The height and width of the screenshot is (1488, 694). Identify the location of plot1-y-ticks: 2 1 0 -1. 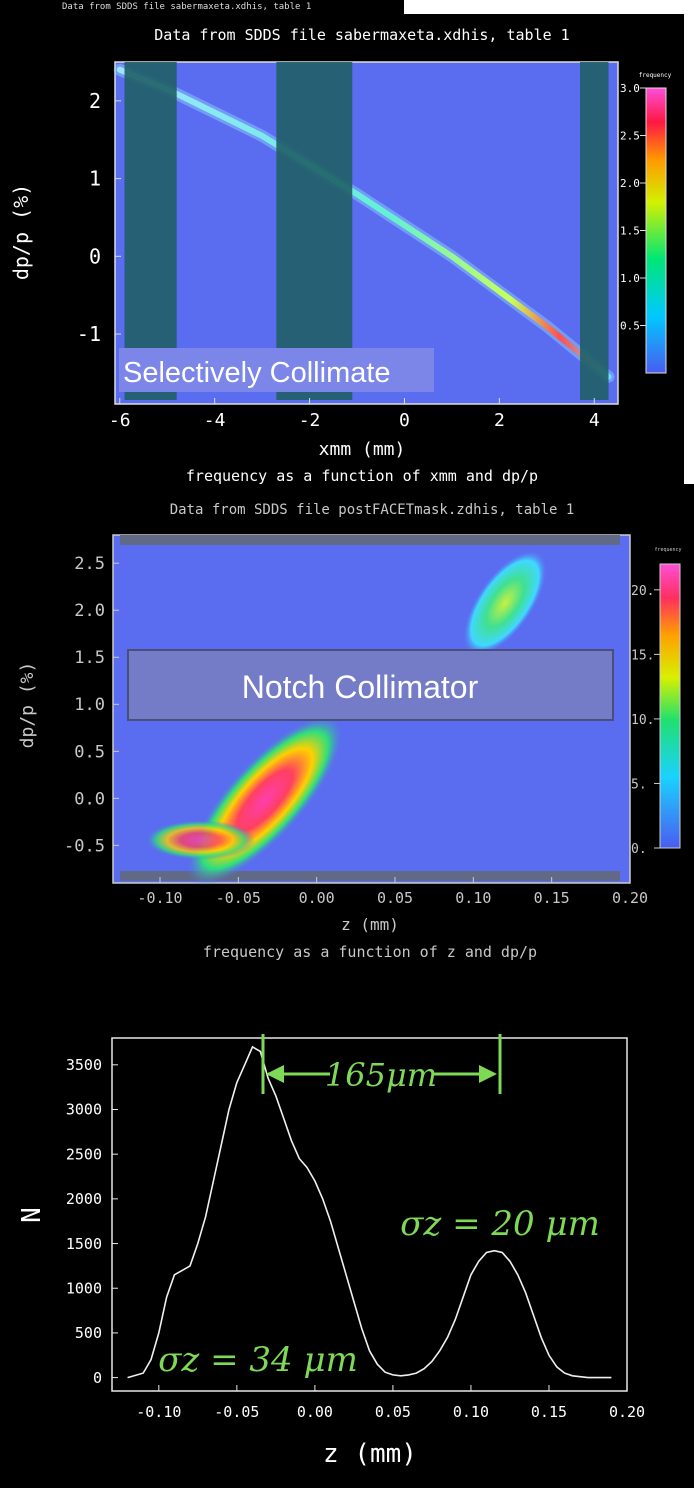
(99, 217).